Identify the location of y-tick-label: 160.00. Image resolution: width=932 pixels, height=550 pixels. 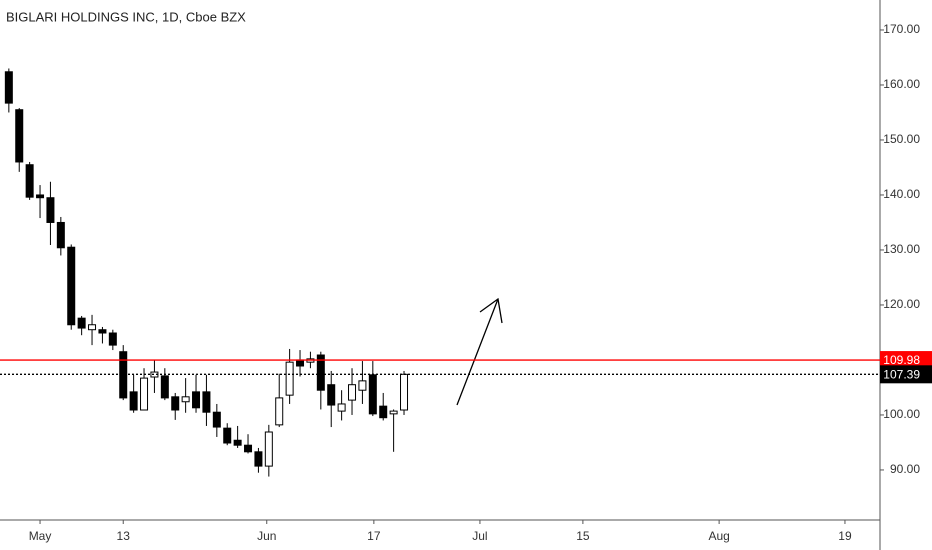
(901, 84).